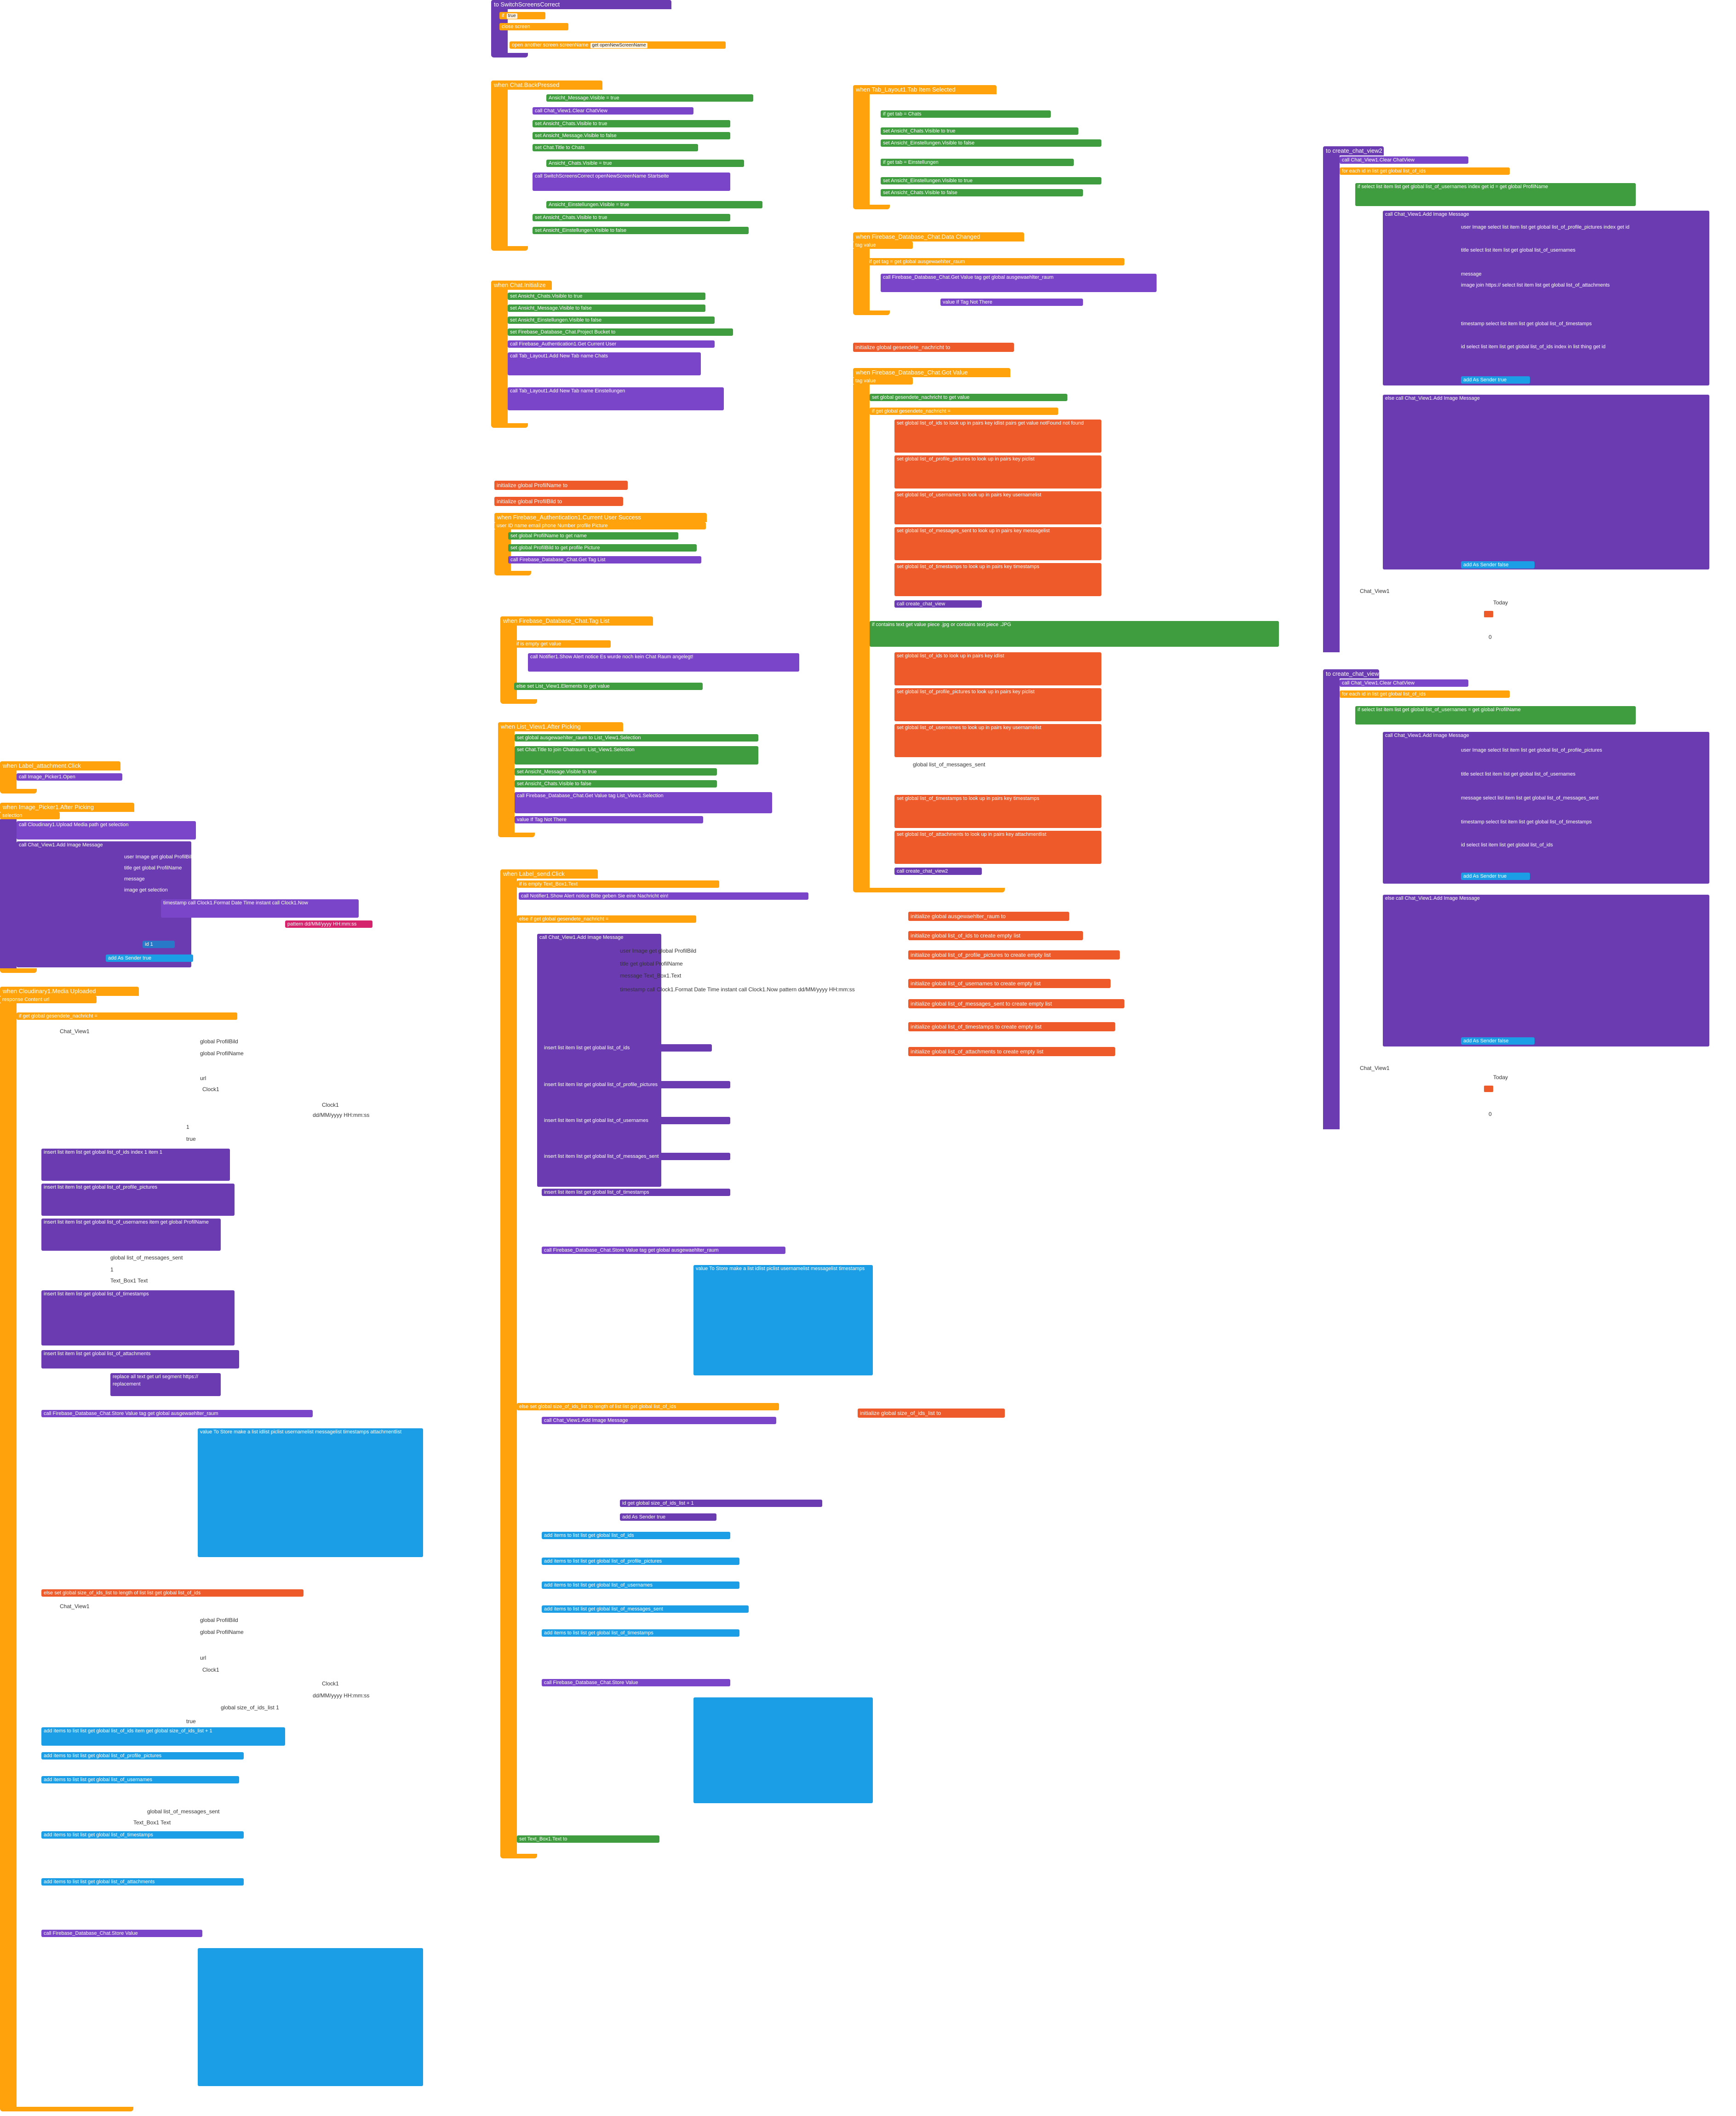  I want to click on global-profilname: initialize global ProfilName to, so click(561, 485).